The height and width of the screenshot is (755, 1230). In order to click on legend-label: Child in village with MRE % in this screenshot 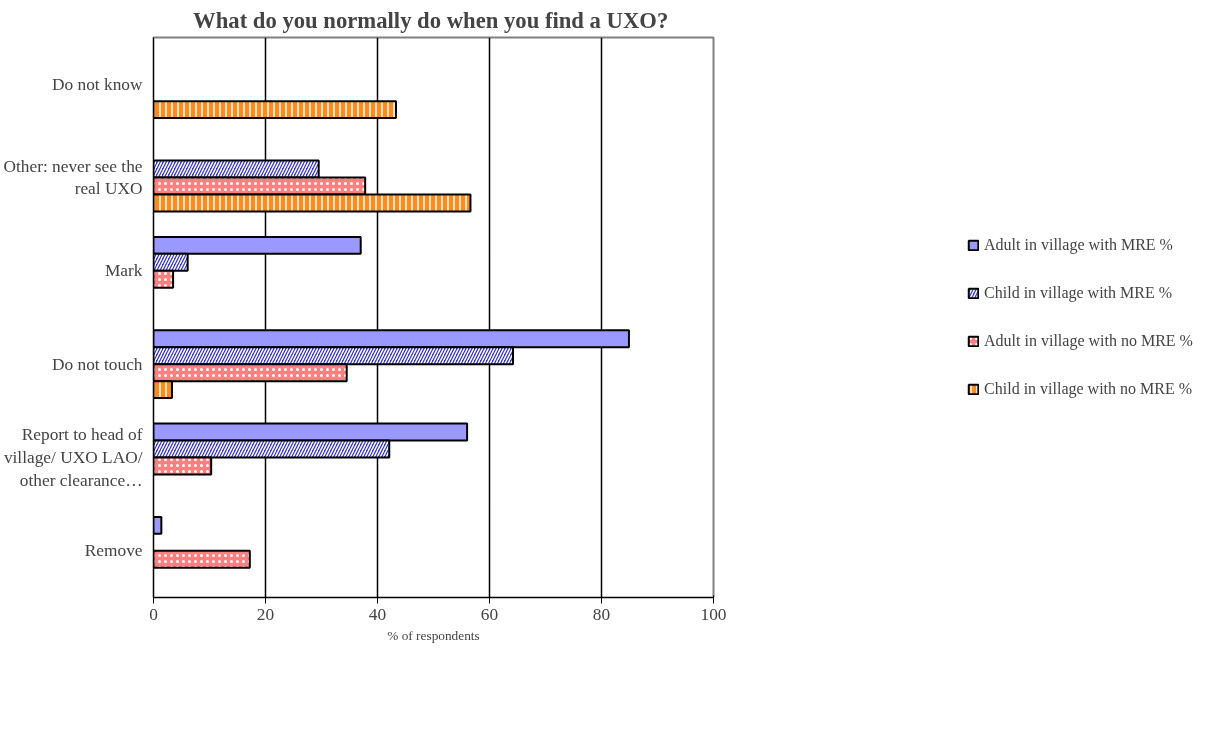, I will do `click(1078, 293)`.